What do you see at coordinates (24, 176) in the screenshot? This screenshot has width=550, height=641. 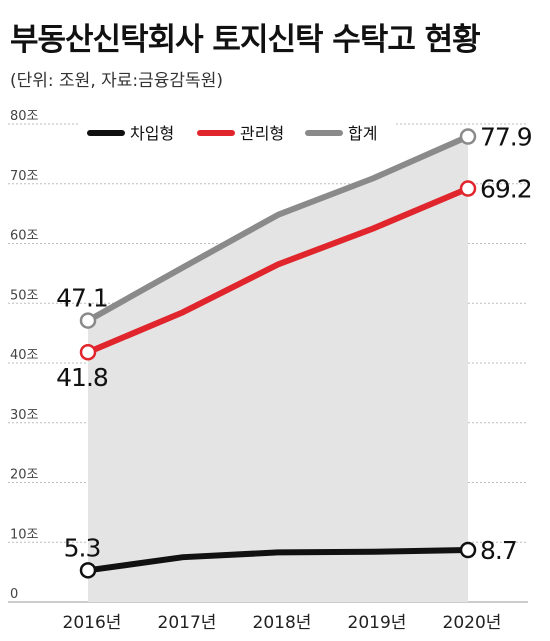 I see `y-tick-label: 70조` at bounding box center [24, 176].